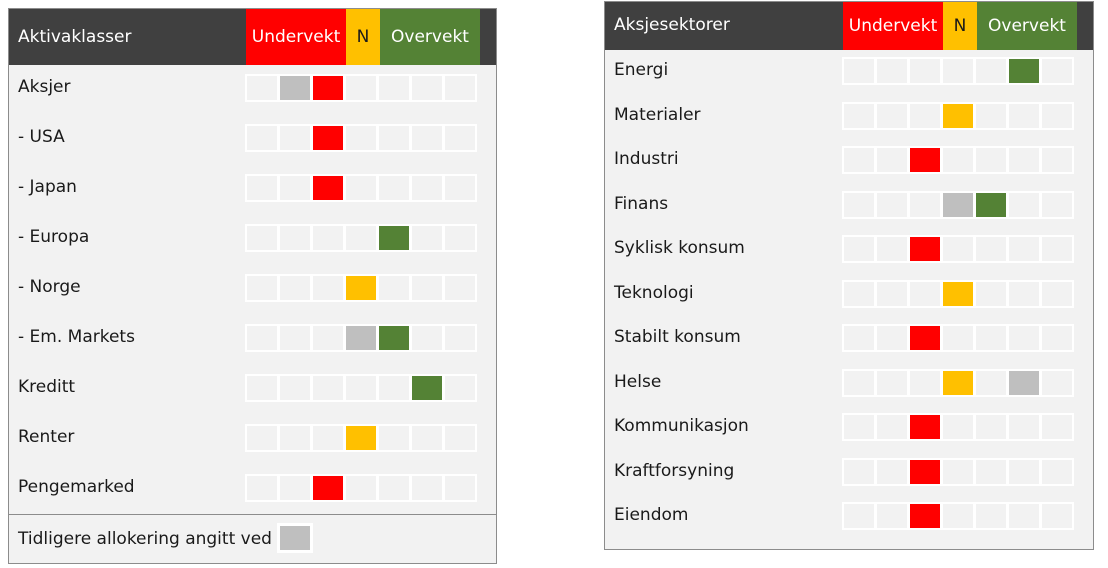 The image size is (1108, 568). I want to click on row-label-helse: Helse, so click(638, 381).